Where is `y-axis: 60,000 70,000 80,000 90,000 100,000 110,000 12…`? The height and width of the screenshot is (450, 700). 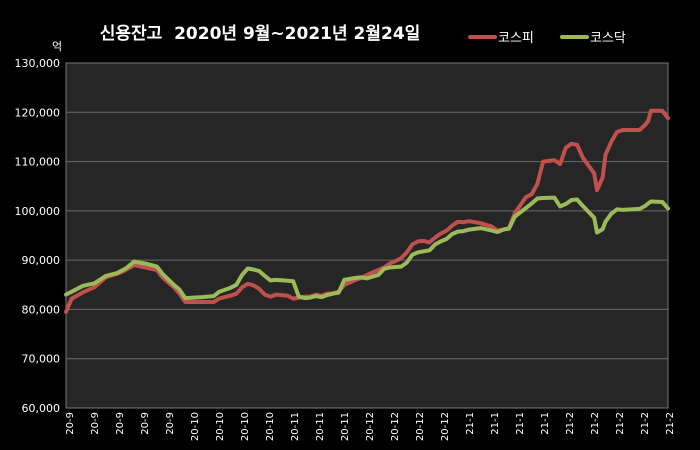
y-axis: 60,000 70,000 80,000 90,000 100,000 110,000 12… is located at coordinates (38, 236).